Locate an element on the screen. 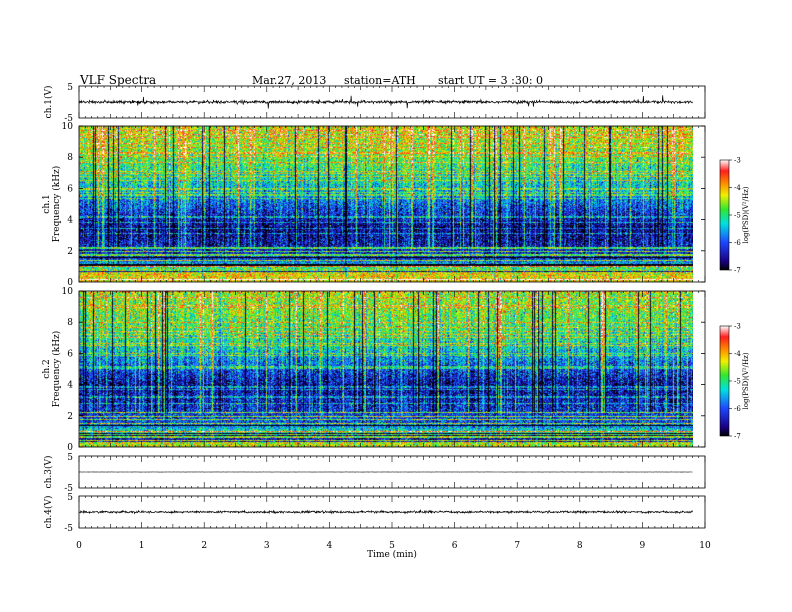 The image size is (792, 612). x-tick-label: 5 is located at coordinates (392, 546).